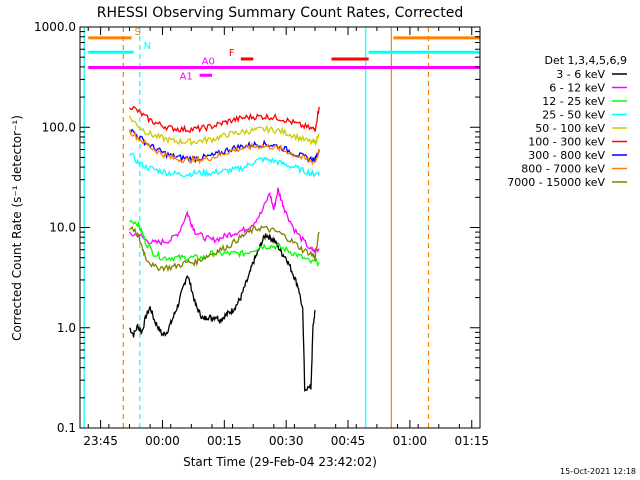 The width and height of the screenshot is (640, 480). What do you see at coordinates (577, 88) in the screenshot?
I see `legend-entry-label: 6 - 12 keV` at bounding box center [577, 88].